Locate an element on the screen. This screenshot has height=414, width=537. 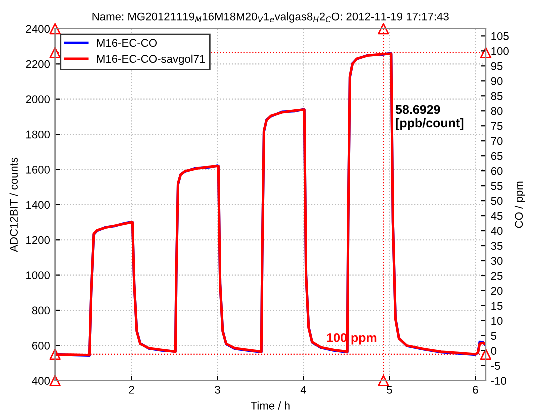
y2-tick-label: 30 is located at coordinates (497, 261).